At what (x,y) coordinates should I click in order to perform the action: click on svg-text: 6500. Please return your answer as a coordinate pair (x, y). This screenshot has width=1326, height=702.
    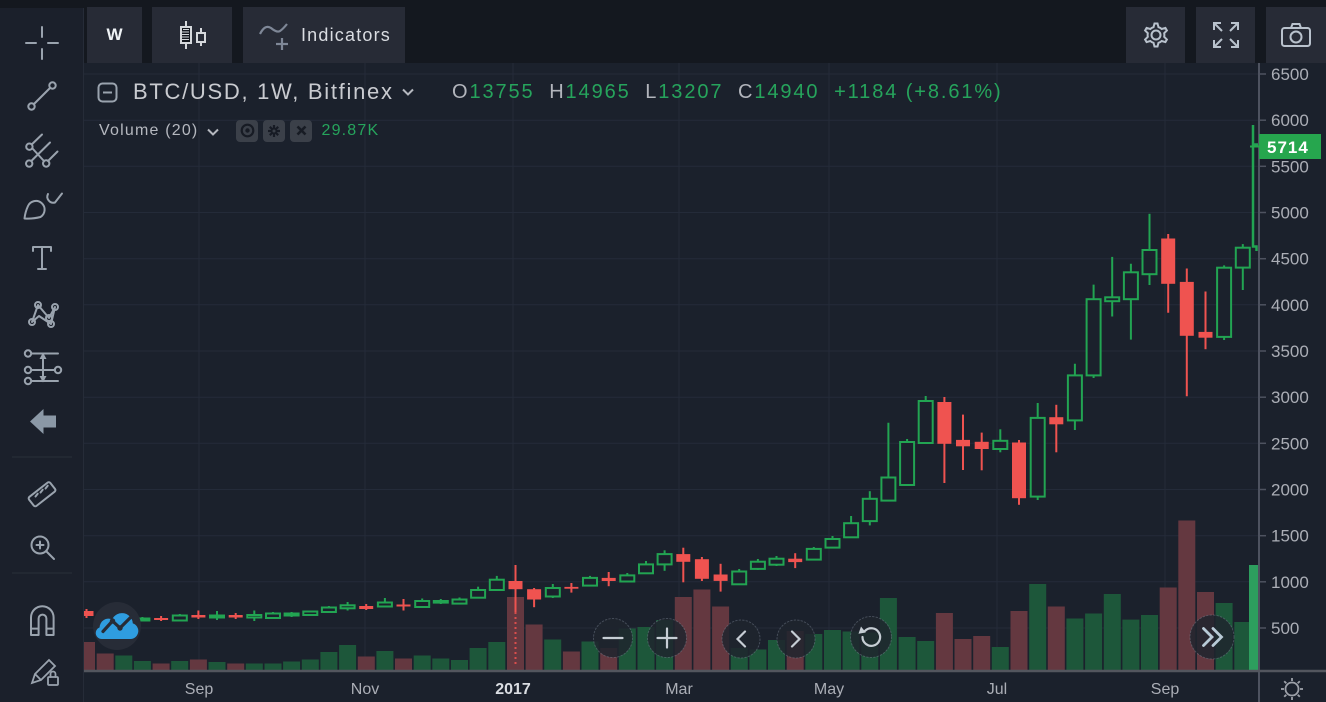
    Looking at the image, I should click on (1290, 74).